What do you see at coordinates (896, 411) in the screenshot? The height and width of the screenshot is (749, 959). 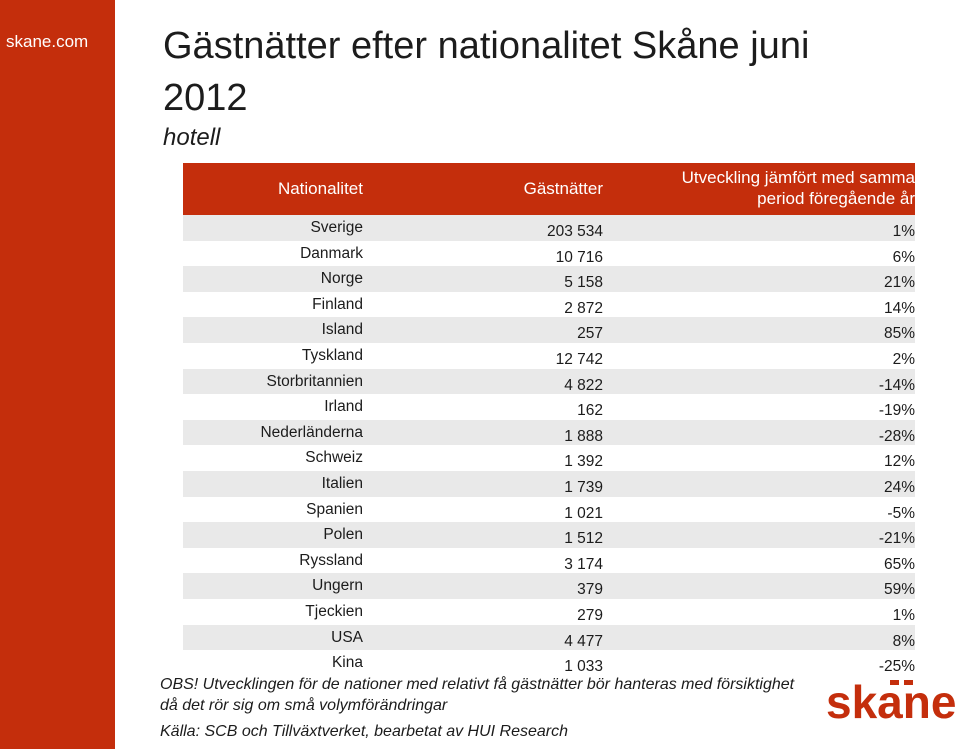 I see `cell-change: -19%` at bounding box center [896, 411].